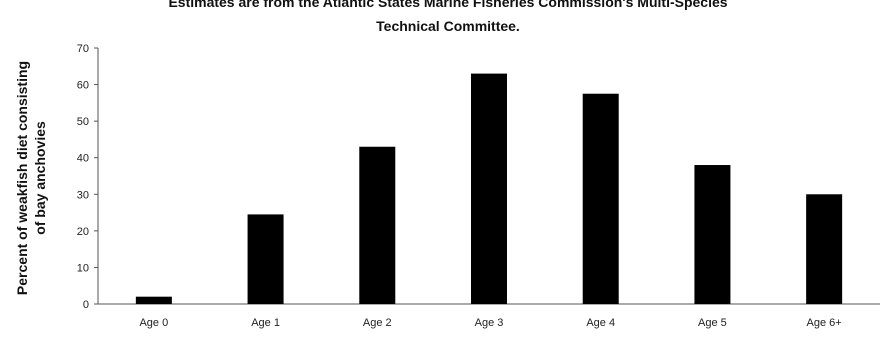  What do you see at coordinates (824, 323) in the screenshot?
I see `x-tick-label: Age 6+` at bounding box center [824, 323].